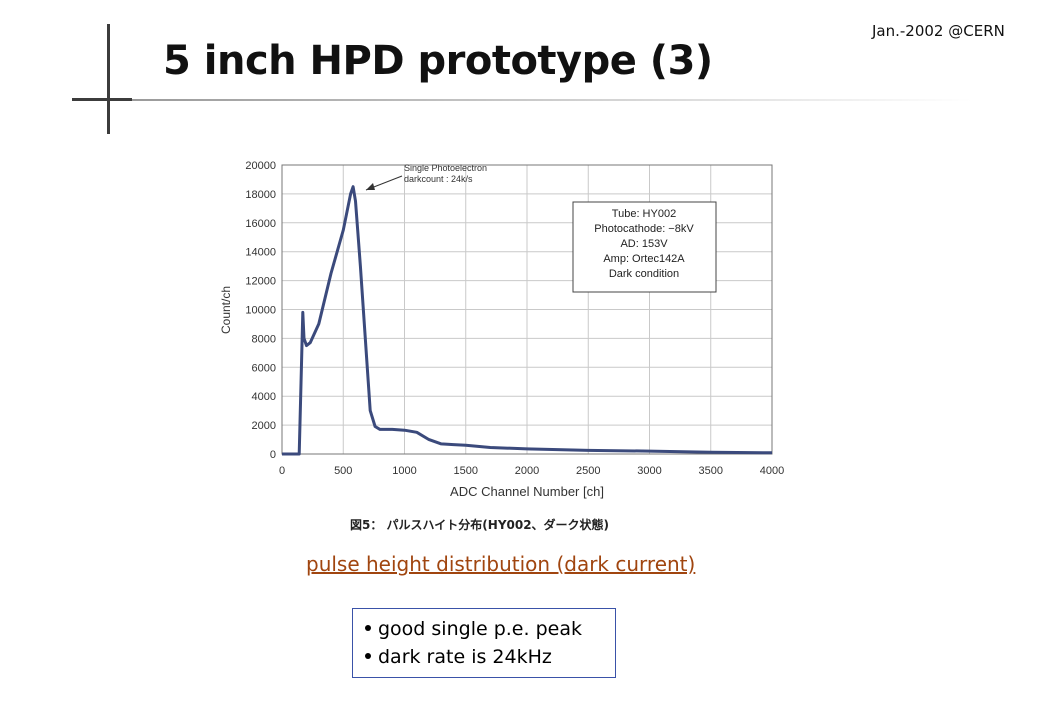 The image size is (1040, 720). What do you see at coordinates (260, 253) in the screenshot?
I see `y-tick-label: 14000` at bounding box center [260, 253].